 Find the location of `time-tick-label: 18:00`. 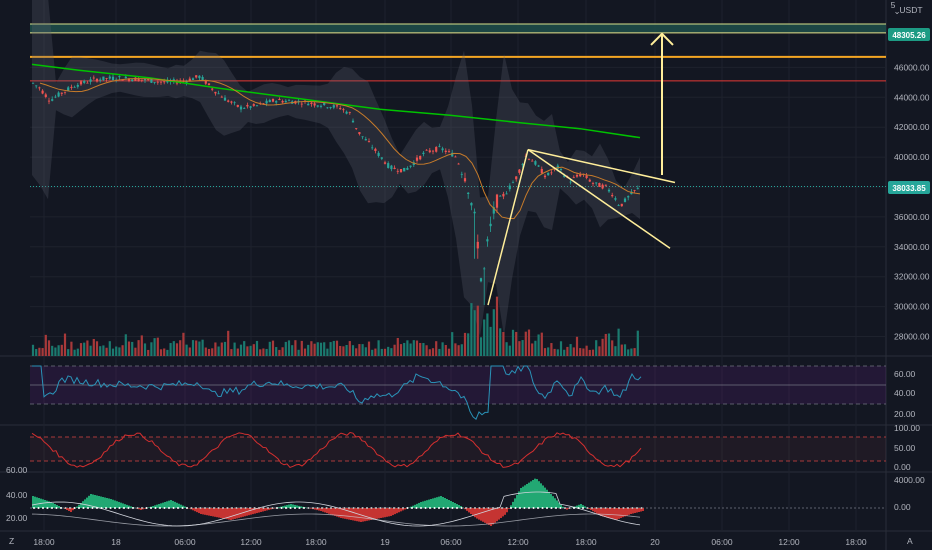

time-tick-label: 18:00 is located at coordinates (586, 542).